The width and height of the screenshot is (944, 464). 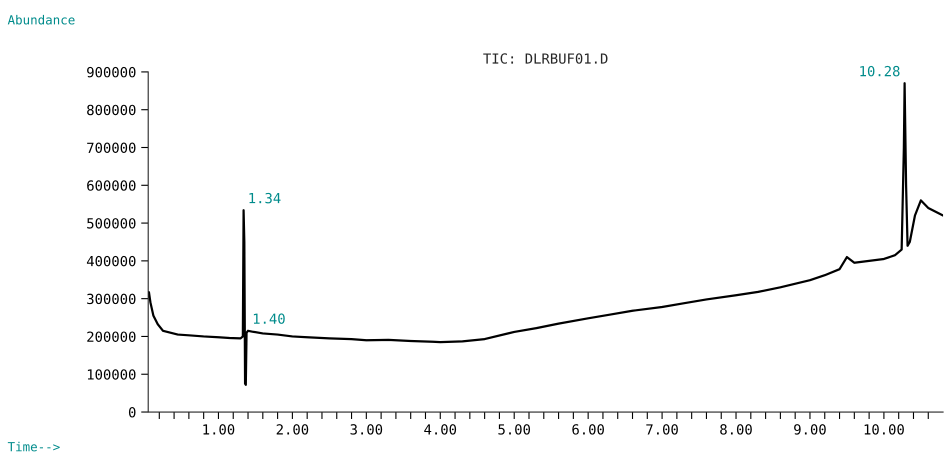 I want to click on y-tick-label: 500000, so click(x=111, y=223).